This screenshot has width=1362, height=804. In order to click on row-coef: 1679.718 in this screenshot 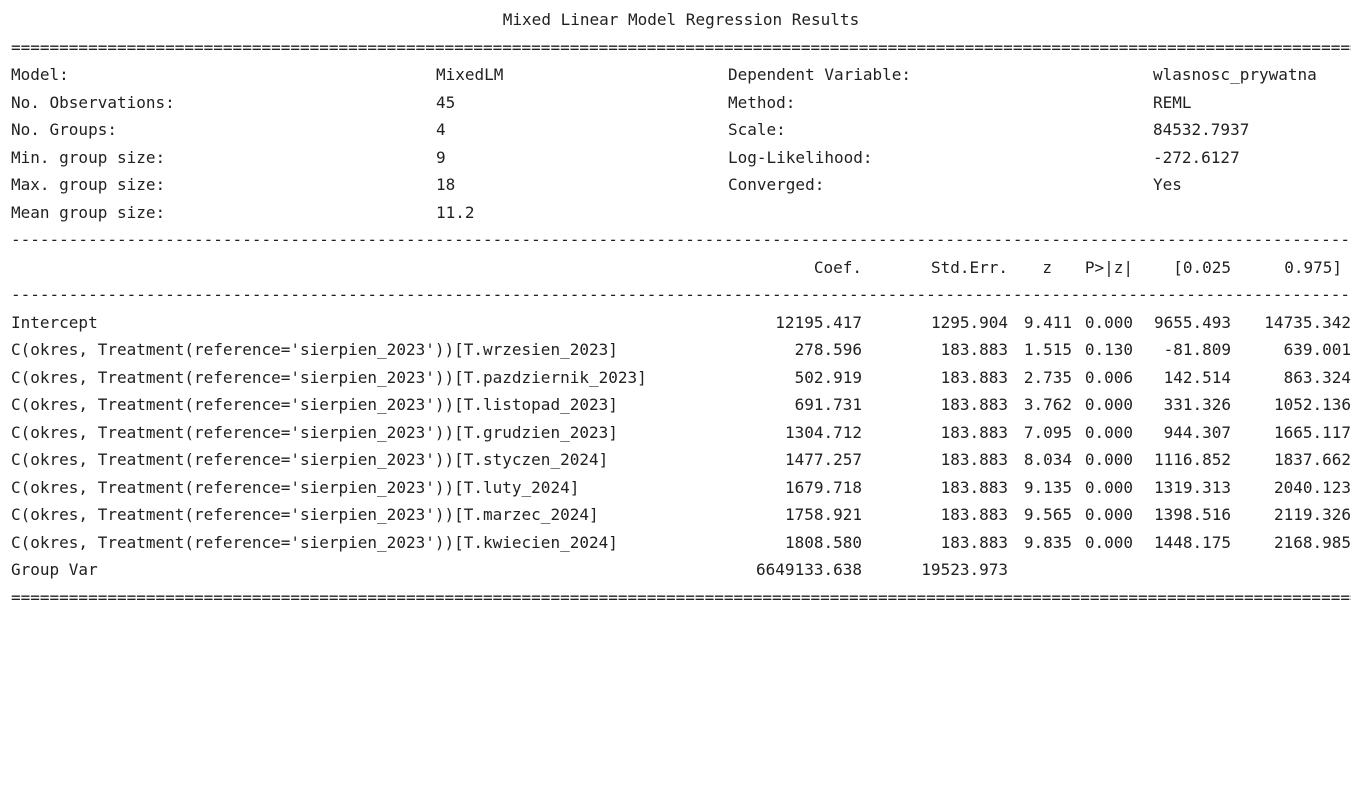, I will do `click(823, 487)`.